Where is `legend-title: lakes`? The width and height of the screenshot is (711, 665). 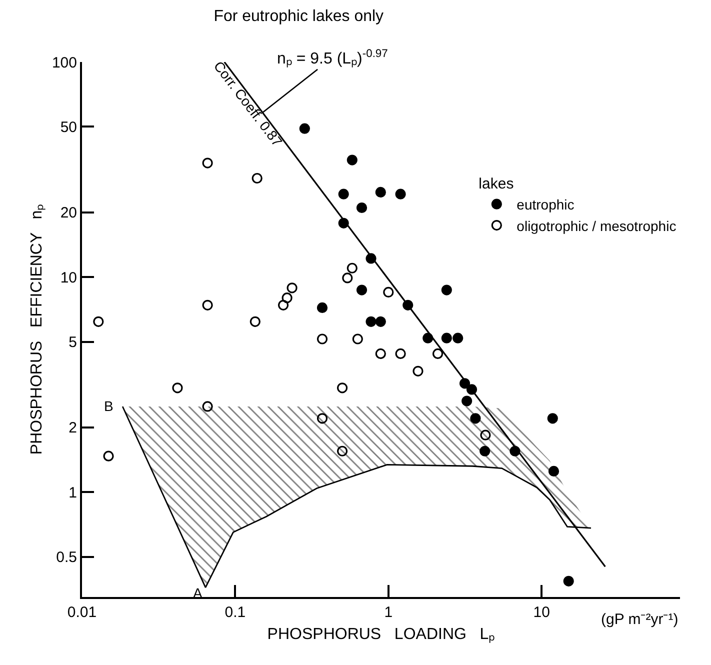
legend-title: lakes is located at coordinates (496, 184).